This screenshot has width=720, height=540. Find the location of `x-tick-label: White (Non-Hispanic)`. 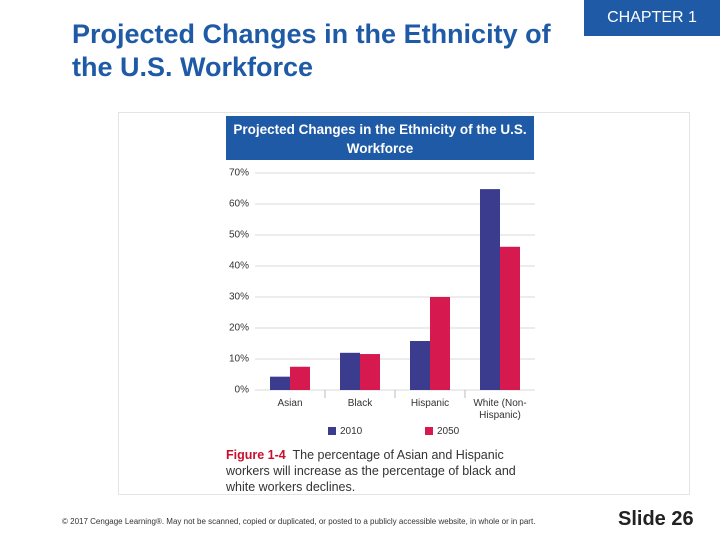

x-tick-label: White (Non-Hispanic) is located at coordinates (500, 409).